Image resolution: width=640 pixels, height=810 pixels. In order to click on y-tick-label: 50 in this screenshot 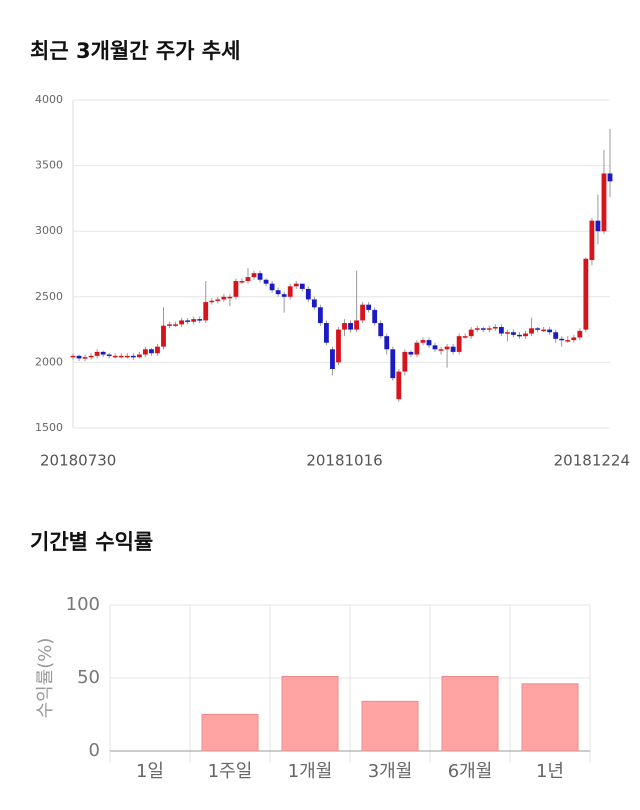, I will do `click(88, 677)`.